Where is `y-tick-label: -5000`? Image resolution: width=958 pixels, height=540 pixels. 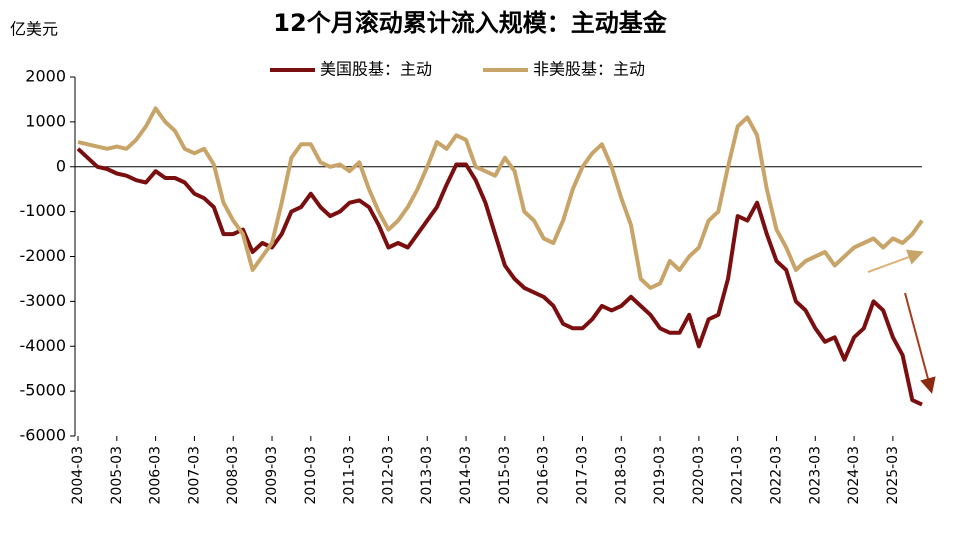 y-tick-label: -5000 is located at coordinates (43, 390).